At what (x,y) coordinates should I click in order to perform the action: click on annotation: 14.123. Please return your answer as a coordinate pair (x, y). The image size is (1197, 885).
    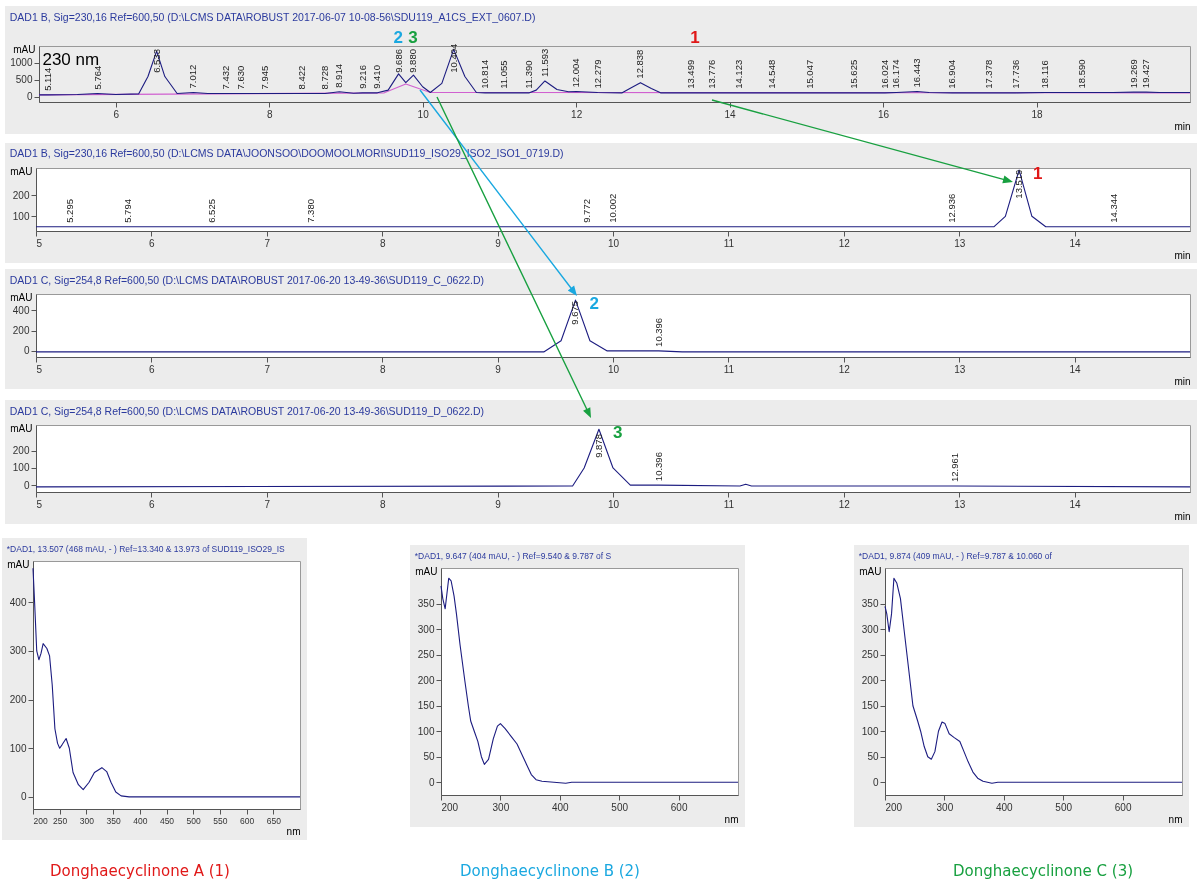
    Looking at the image, I should click on (739, 74).